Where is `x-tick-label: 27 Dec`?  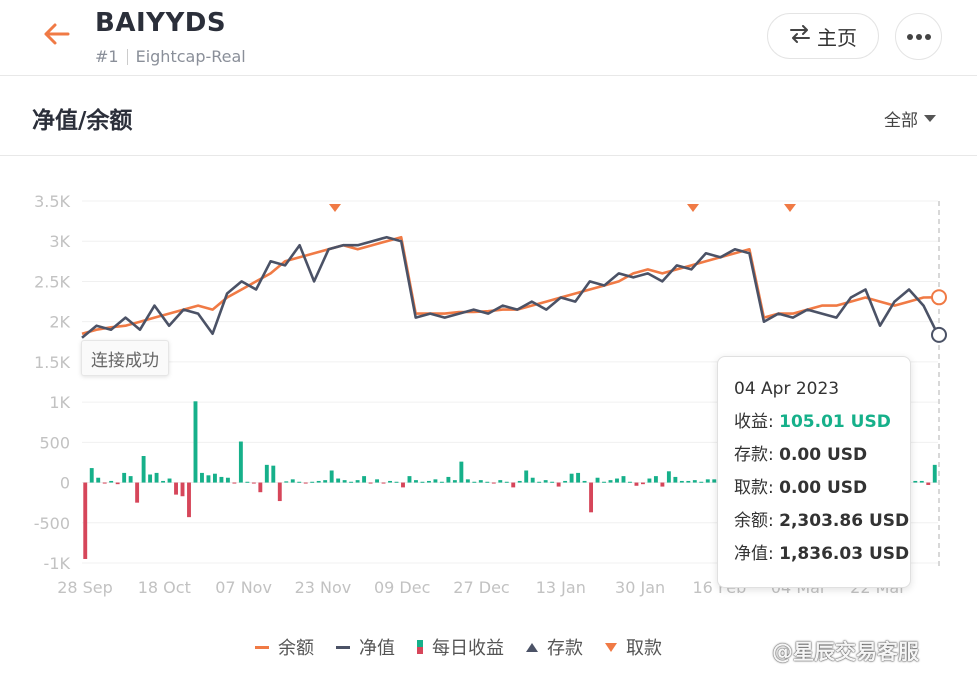
x-tick-label: 27 Dec is located at coordinates (481, 587).